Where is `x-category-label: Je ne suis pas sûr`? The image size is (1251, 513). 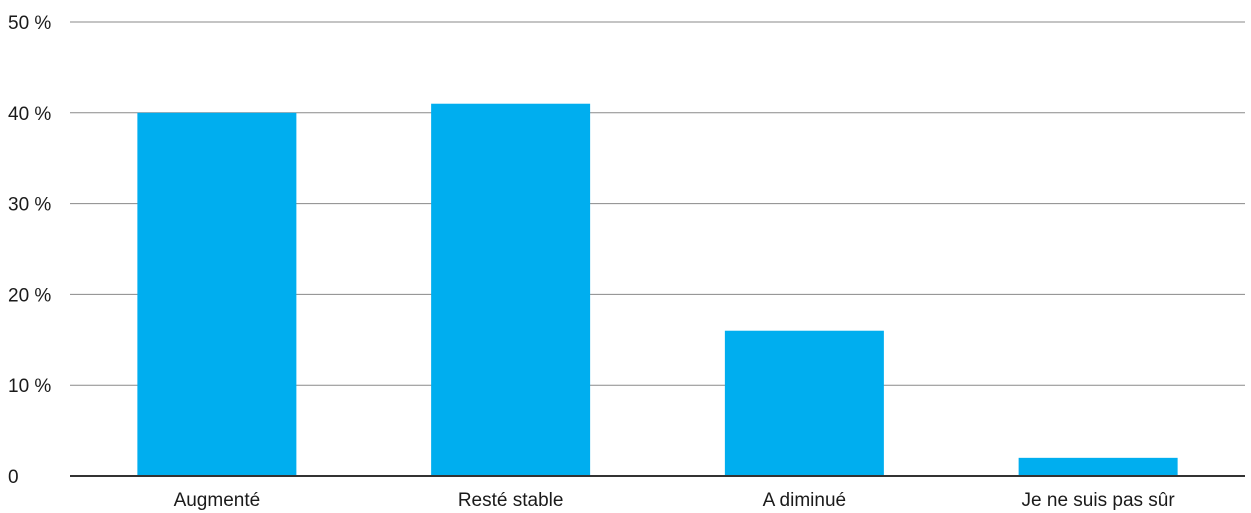 x-category-label: Je ne suis pas sûr is located at coordinates (1099, 500).